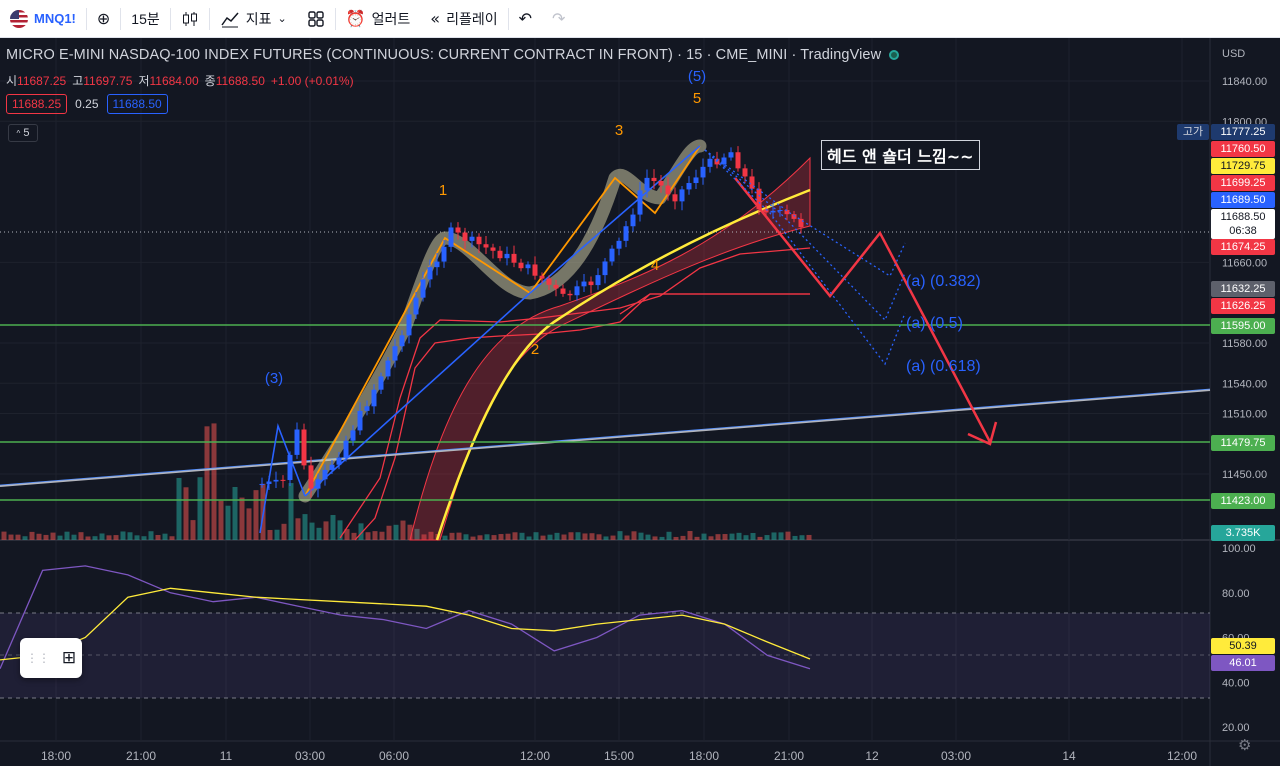  Describe the element at coordinates (1233, 54) in the screenshot. I see `currency-label: USD` at that location.